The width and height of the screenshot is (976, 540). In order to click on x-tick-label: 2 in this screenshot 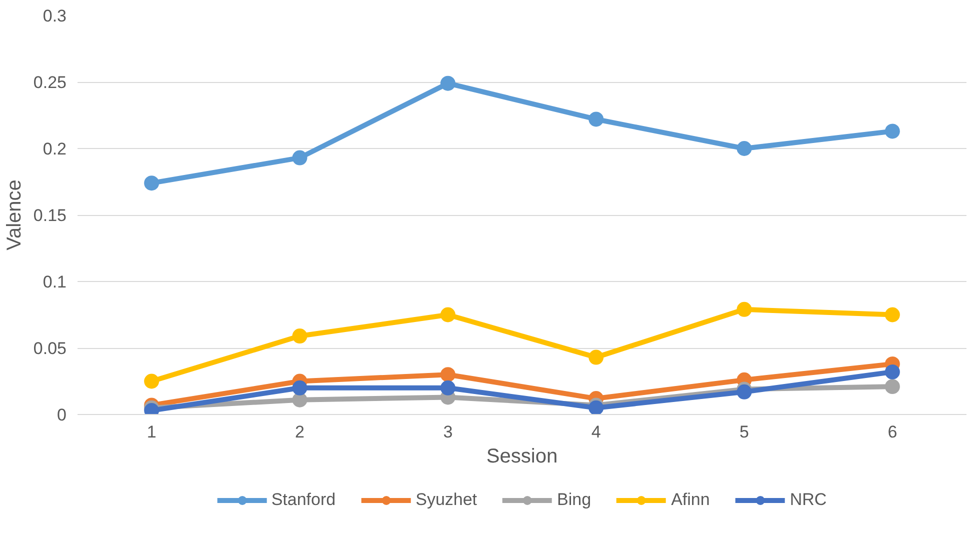, I will do `click(299, 432)`.